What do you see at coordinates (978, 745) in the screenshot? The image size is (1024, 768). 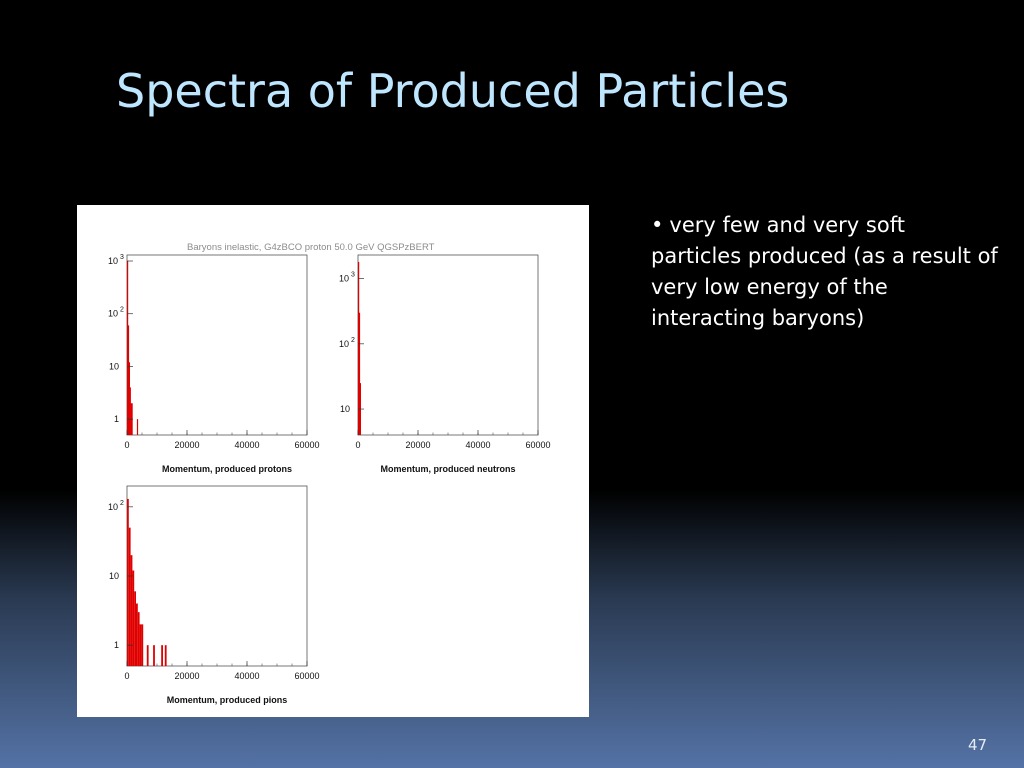 I see `page-number: 47` at bounding box center [978, 745].